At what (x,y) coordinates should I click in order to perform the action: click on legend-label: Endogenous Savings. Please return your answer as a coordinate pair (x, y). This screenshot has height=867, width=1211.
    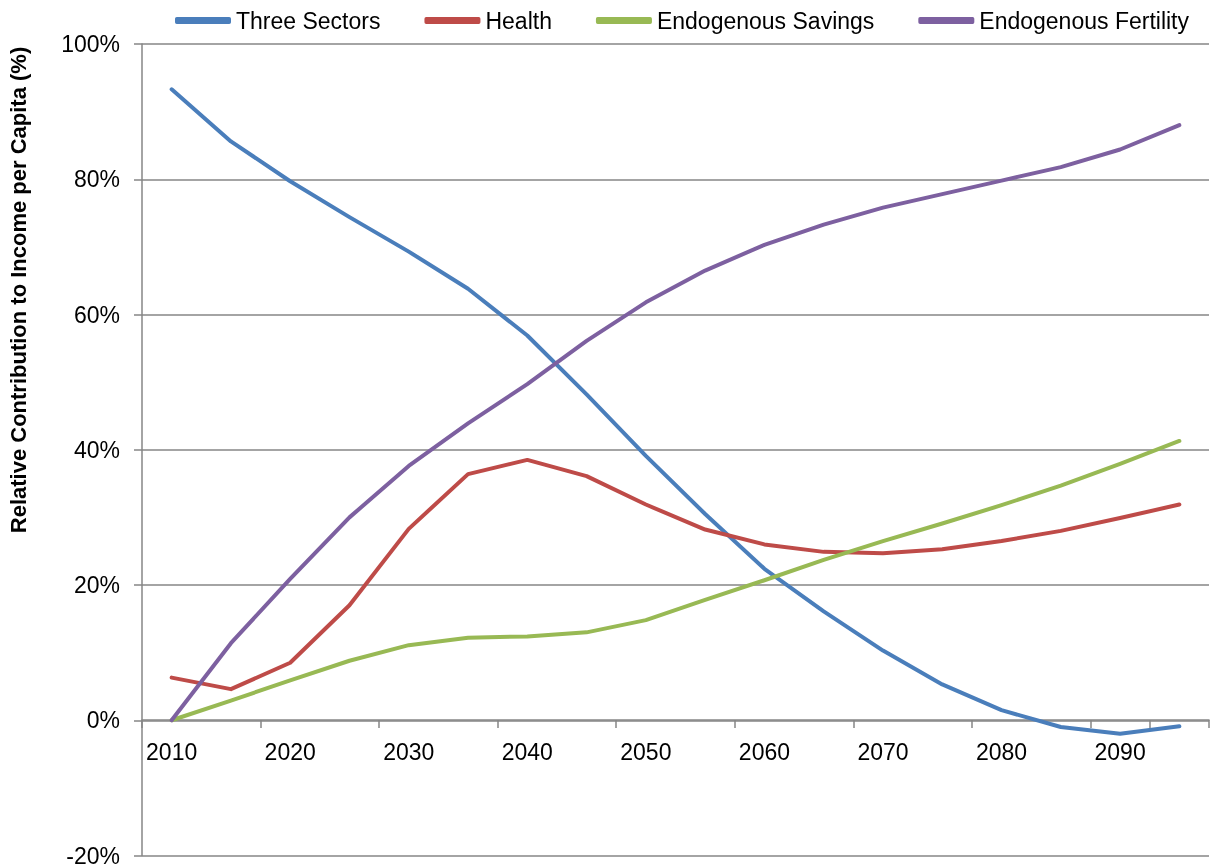
    Looking at the image, I should click on (765, 20).